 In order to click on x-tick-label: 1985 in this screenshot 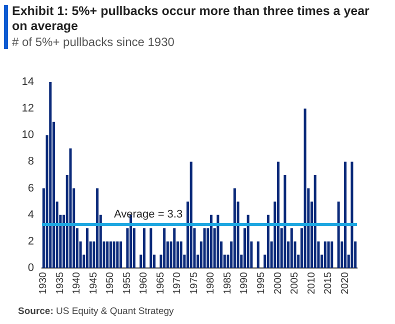, I will do `click(228, 283)`.